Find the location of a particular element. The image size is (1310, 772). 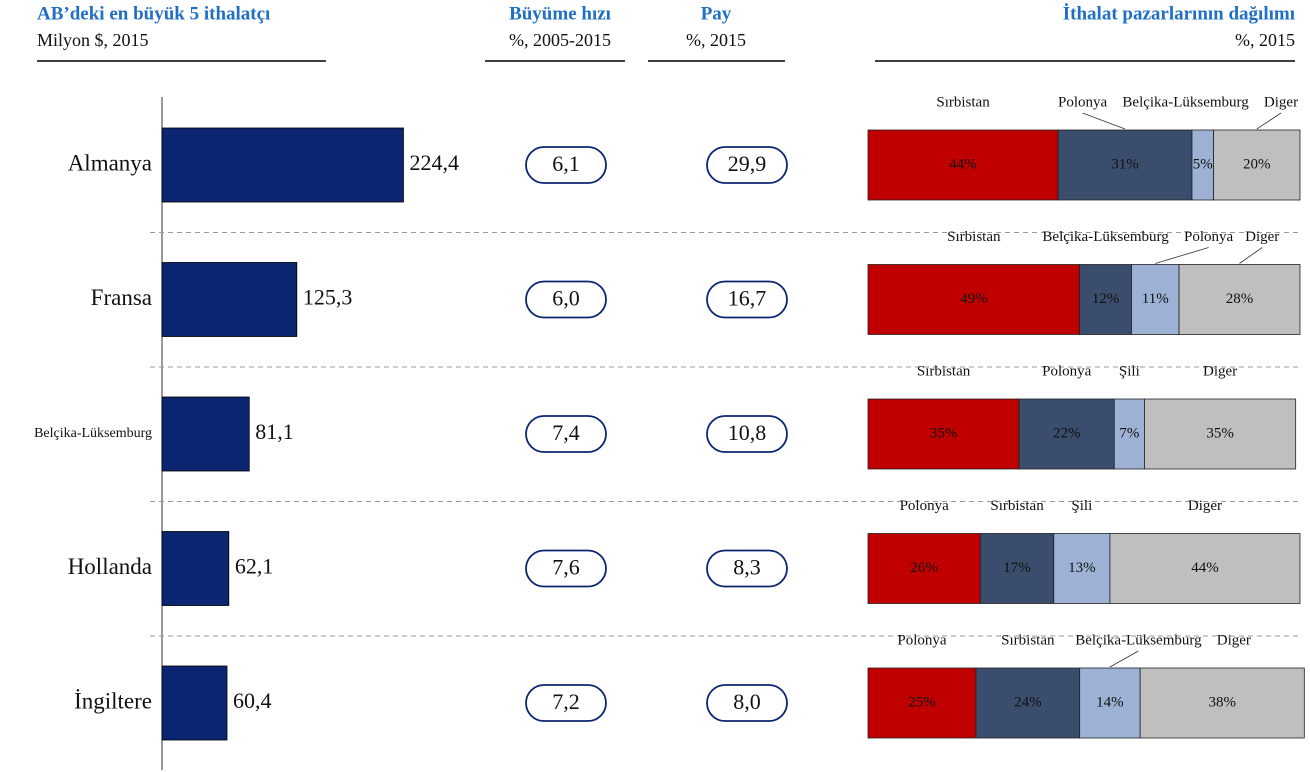

share-subtitle: %, 2015 is located at coordinates (716, 40).